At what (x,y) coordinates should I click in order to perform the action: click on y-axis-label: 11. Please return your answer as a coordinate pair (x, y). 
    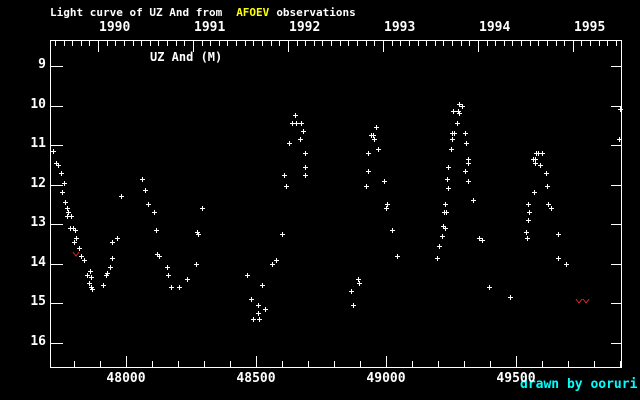
    Looking at the image, I should click on (38, 143).